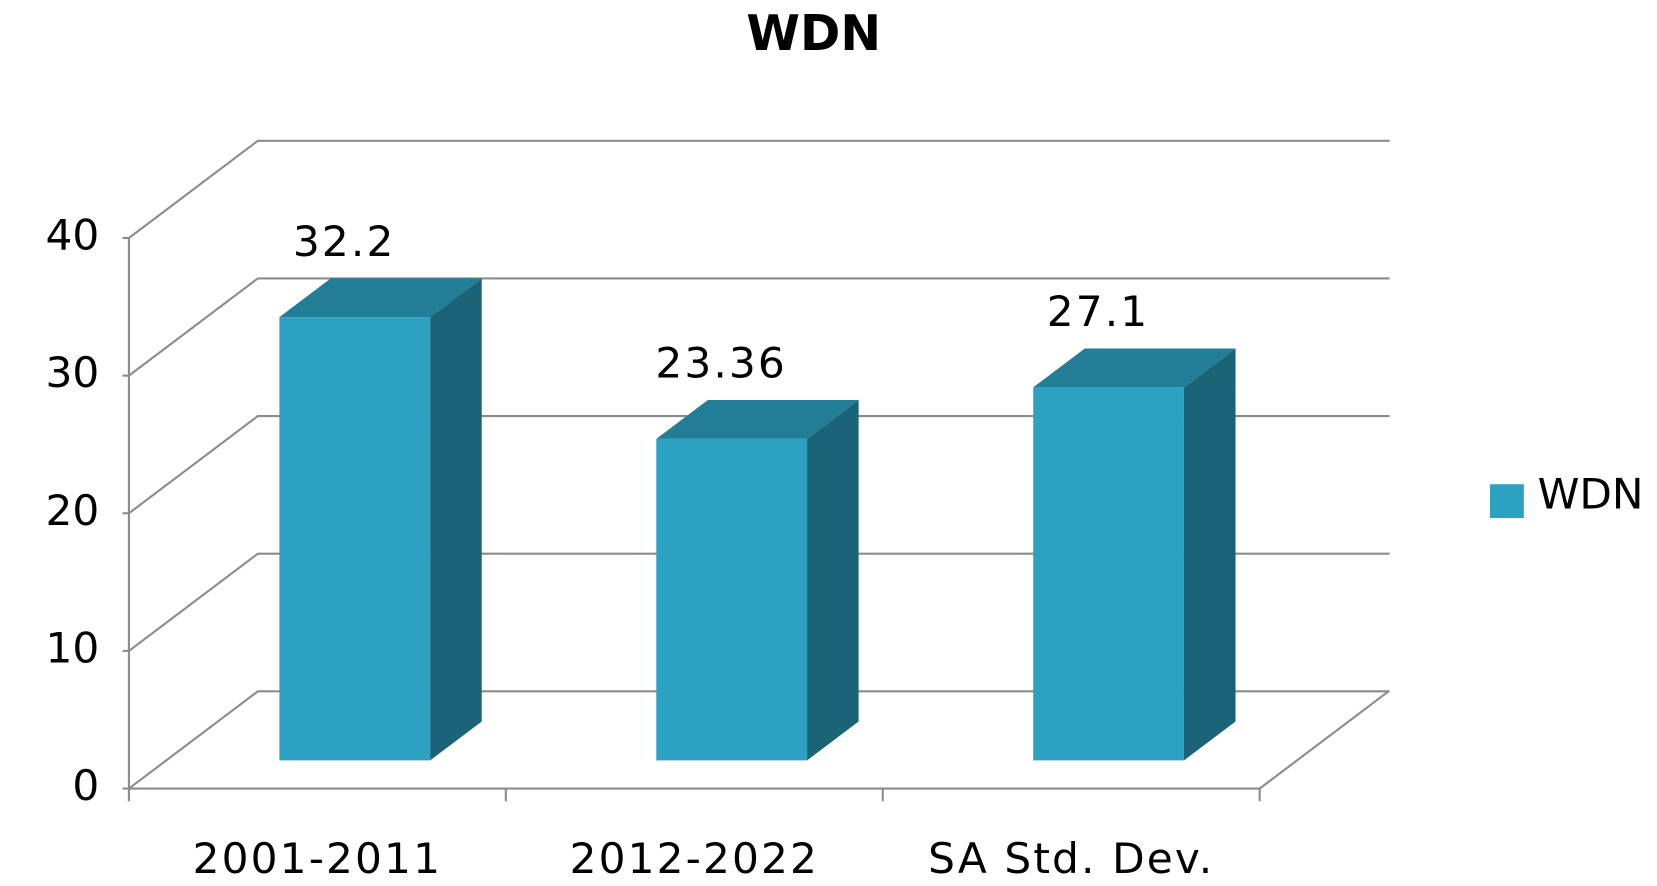  I want to click on x-tick-label: 2001-2011, so click(317, 858).